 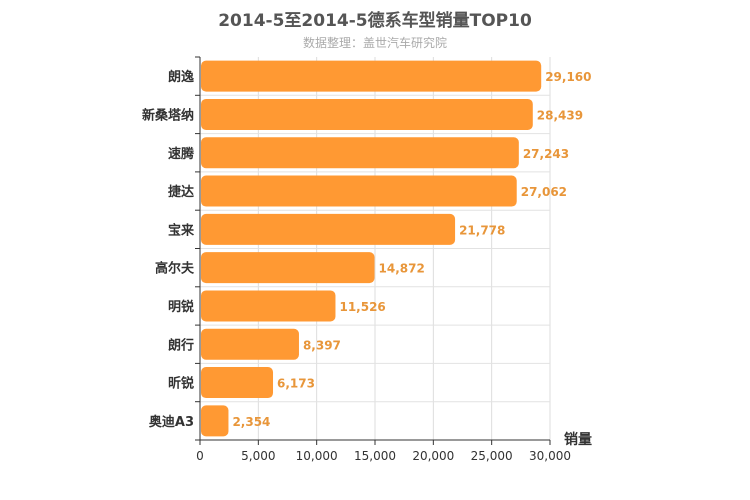 What do you see at coordinates (322, 345) in the screenshot?
I see `data-label: 8,397` at bounding box center [322, 345].